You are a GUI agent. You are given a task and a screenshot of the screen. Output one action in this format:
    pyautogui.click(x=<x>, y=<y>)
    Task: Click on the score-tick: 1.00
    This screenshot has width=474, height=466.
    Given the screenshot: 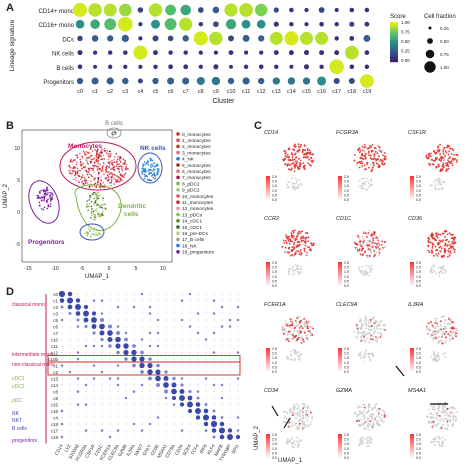 What is the action you would take?
    pyautogui.click(x=405, y=22)
    